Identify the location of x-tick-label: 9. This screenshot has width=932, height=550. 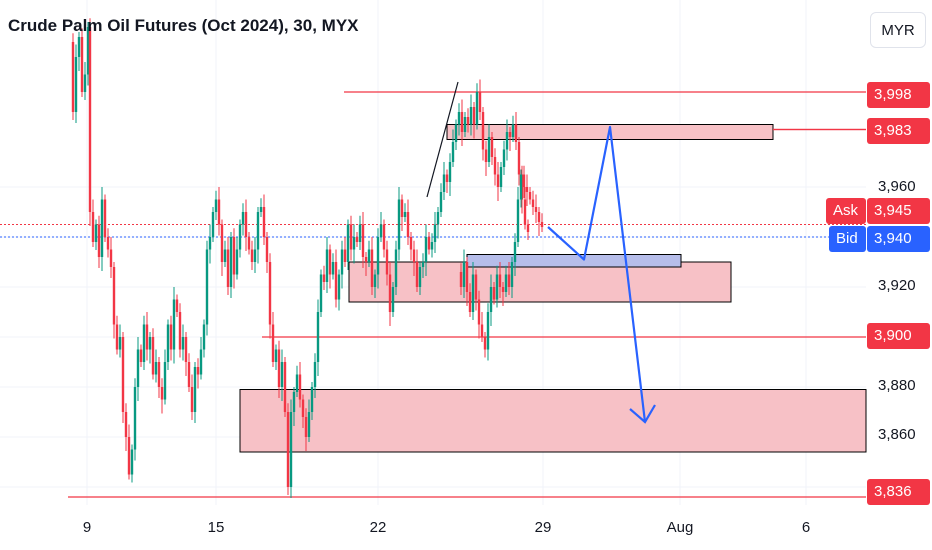
(87, 527).